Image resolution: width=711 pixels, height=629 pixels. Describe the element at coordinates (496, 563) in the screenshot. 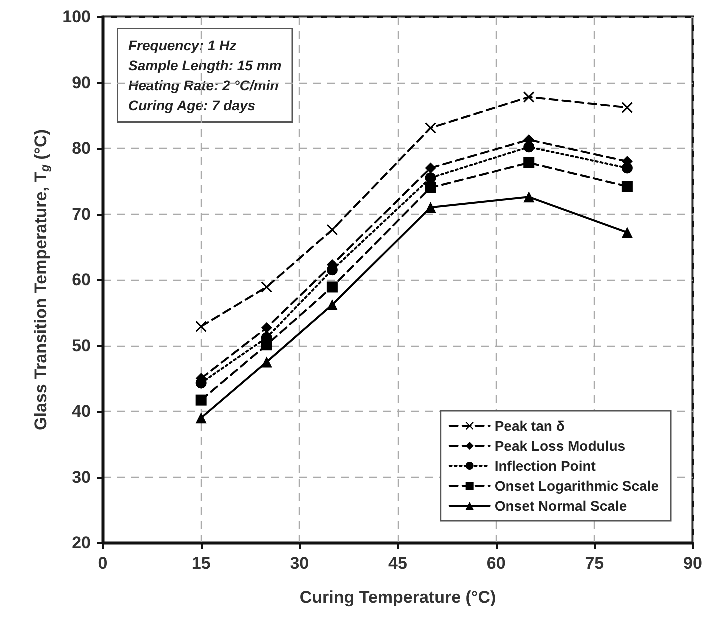

I see `x-tick-label: 60` at that location.